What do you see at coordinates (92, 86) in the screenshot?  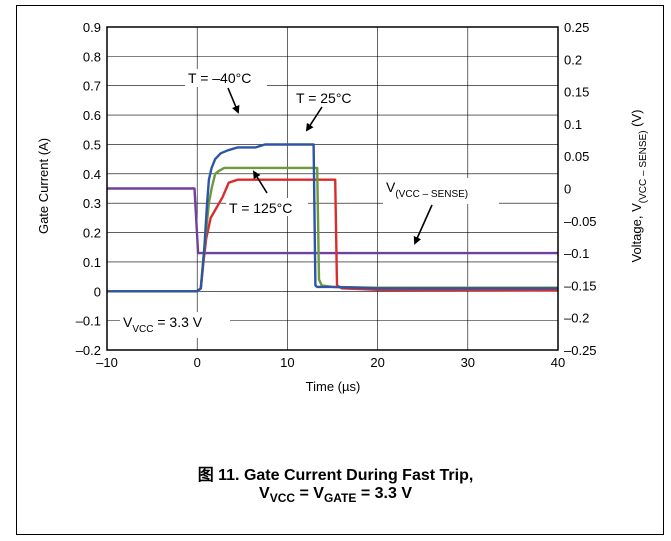 I see `y-tick-label: 0.7` at bounding box center [92, 86].